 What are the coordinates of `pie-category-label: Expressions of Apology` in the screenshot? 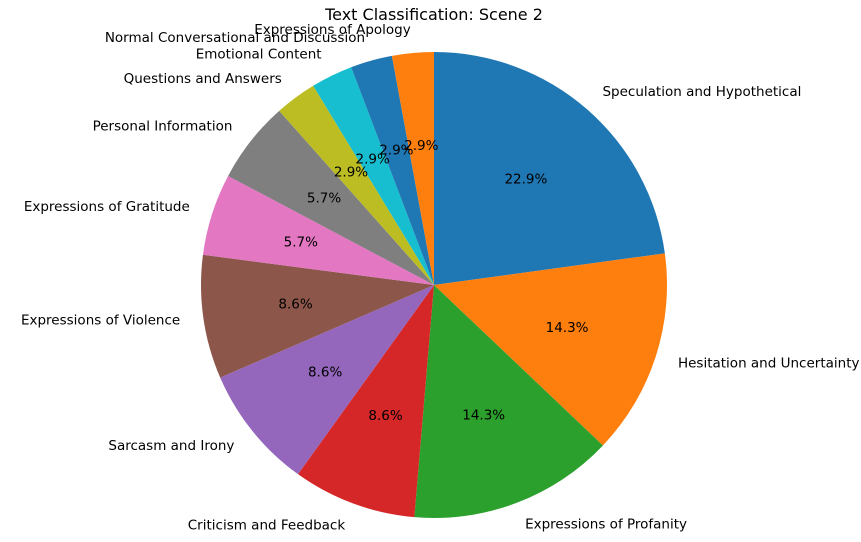 It's located at (332, 30).